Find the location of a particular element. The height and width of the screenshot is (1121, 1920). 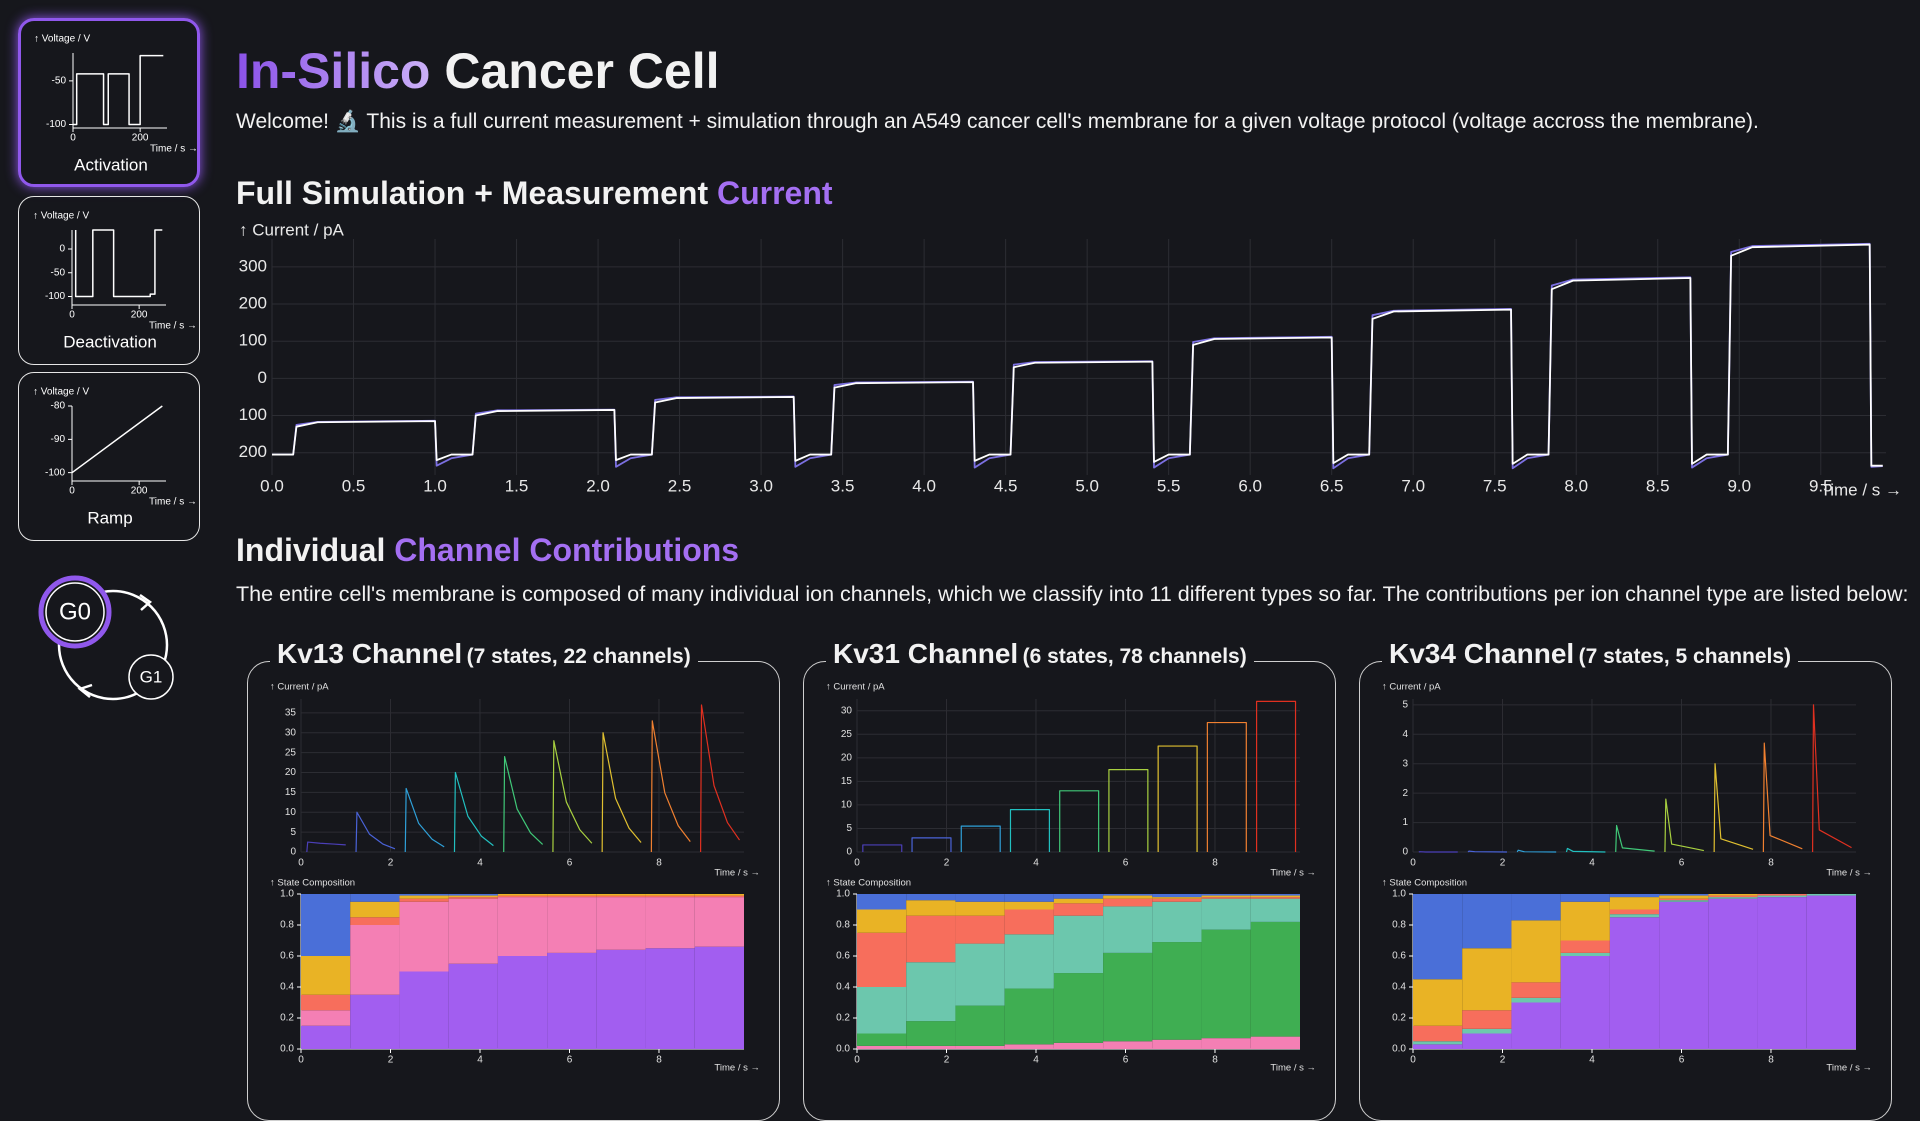

y-tick-label: -80 is located at coordinates (58, 406).